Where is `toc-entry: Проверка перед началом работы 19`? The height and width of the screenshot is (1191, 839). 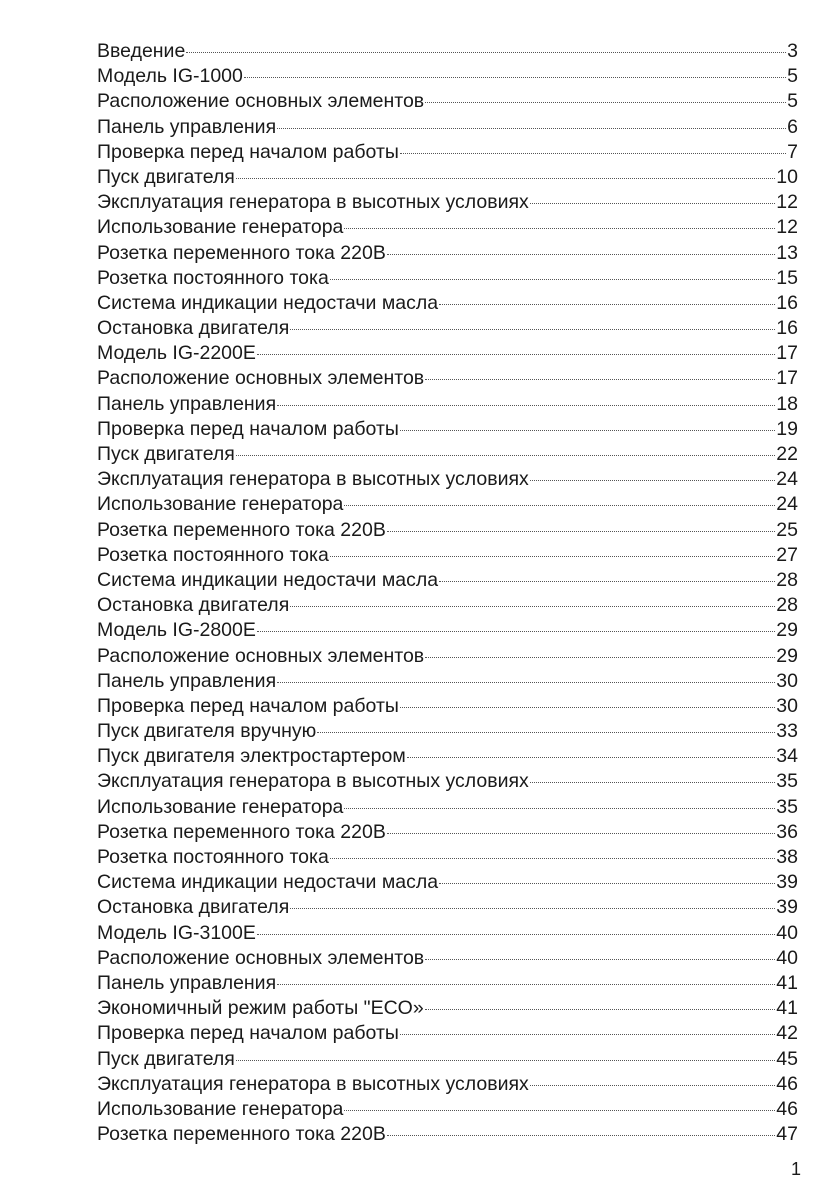
toc-entry: Проверка перед началом работы 19 is located at coordinates (447, 429).